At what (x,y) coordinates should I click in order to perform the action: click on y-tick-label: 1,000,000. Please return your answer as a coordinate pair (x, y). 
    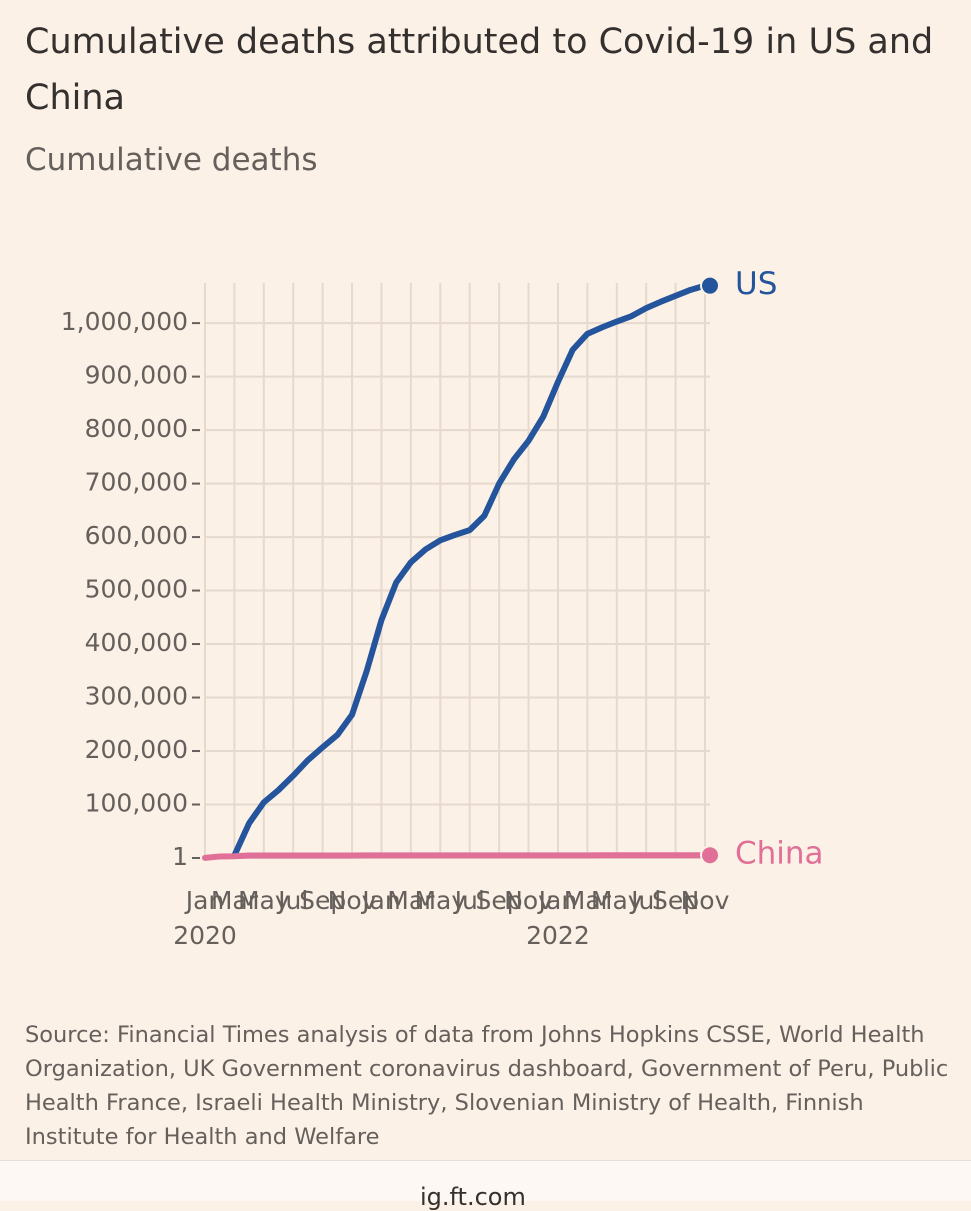
    Looking at the image, I should click on (124, 321).